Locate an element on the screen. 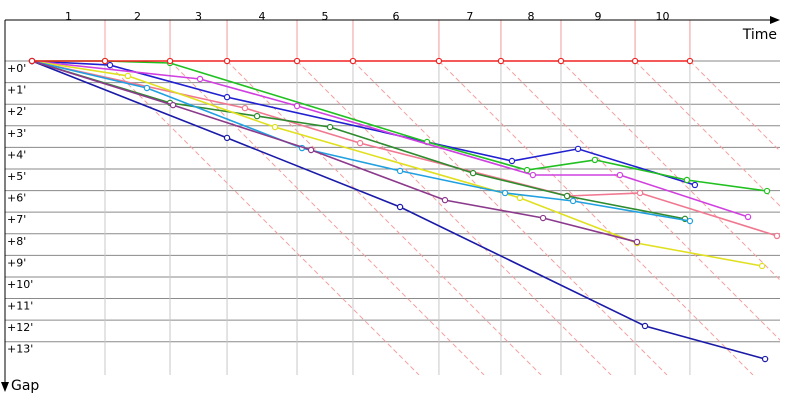 This screenshot has width=800, height=400. lap-label: 10 is located at coordinates (662, 16).